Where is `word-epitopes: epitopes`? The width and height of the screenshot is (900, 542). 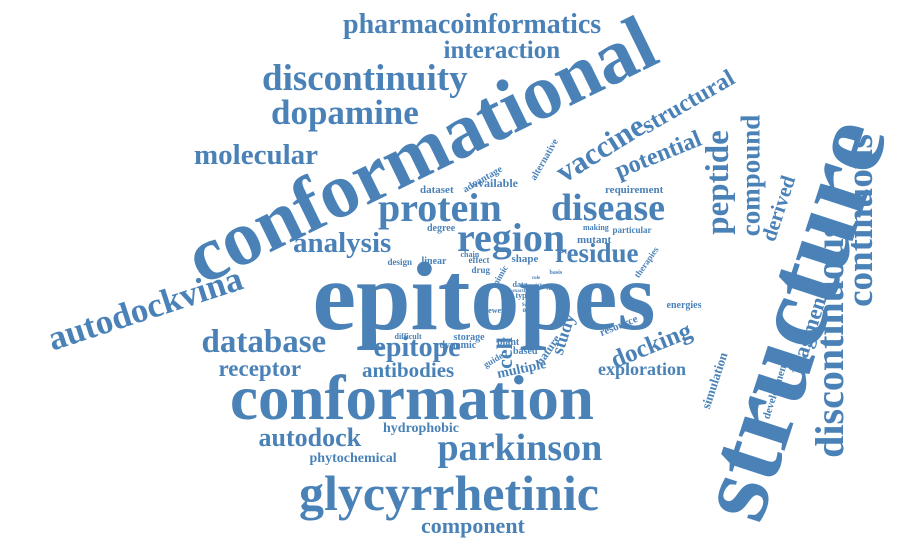 word-epitopes: epitopes is located at coordinates (484, 297).